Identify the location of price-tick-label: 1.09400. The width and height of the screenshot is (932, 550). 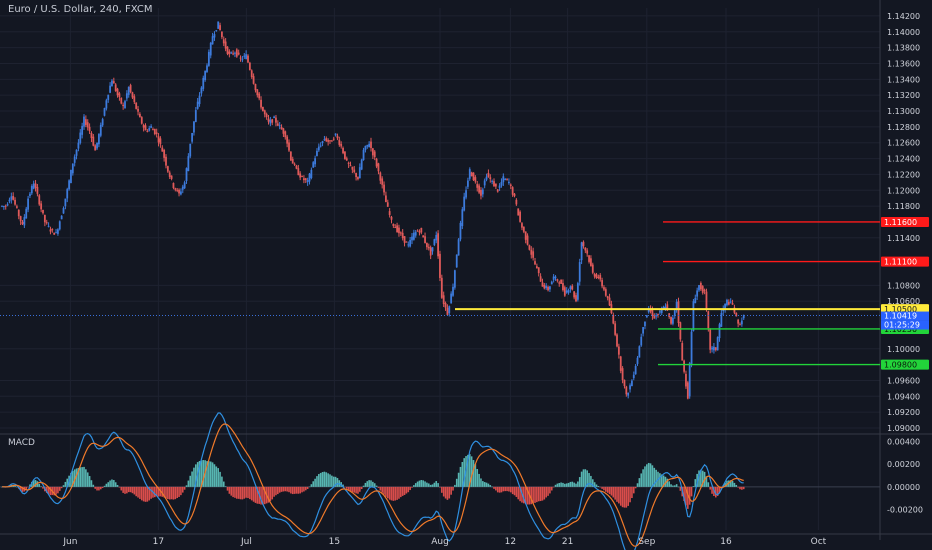
(903, 396).